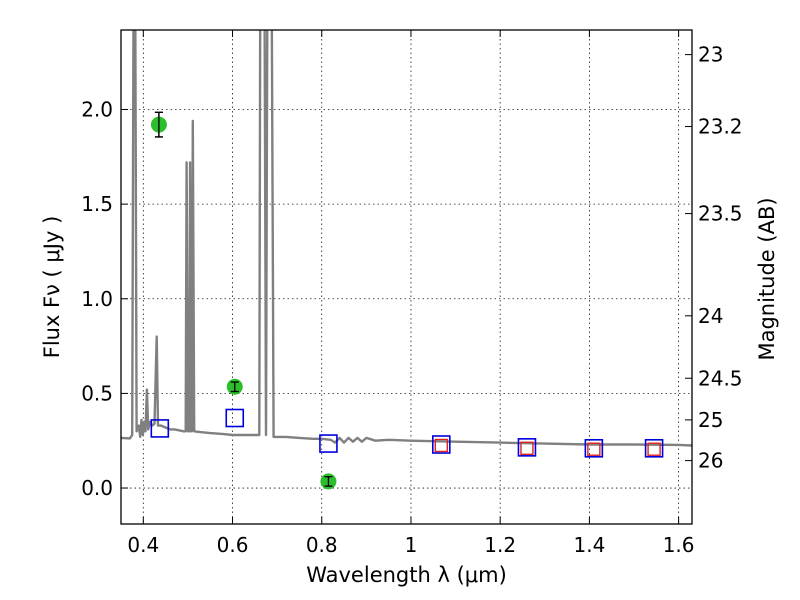 The width and height of the screenshot is (800, 600). I want to click on right-tick-label: 23.2, so click(720, 127).